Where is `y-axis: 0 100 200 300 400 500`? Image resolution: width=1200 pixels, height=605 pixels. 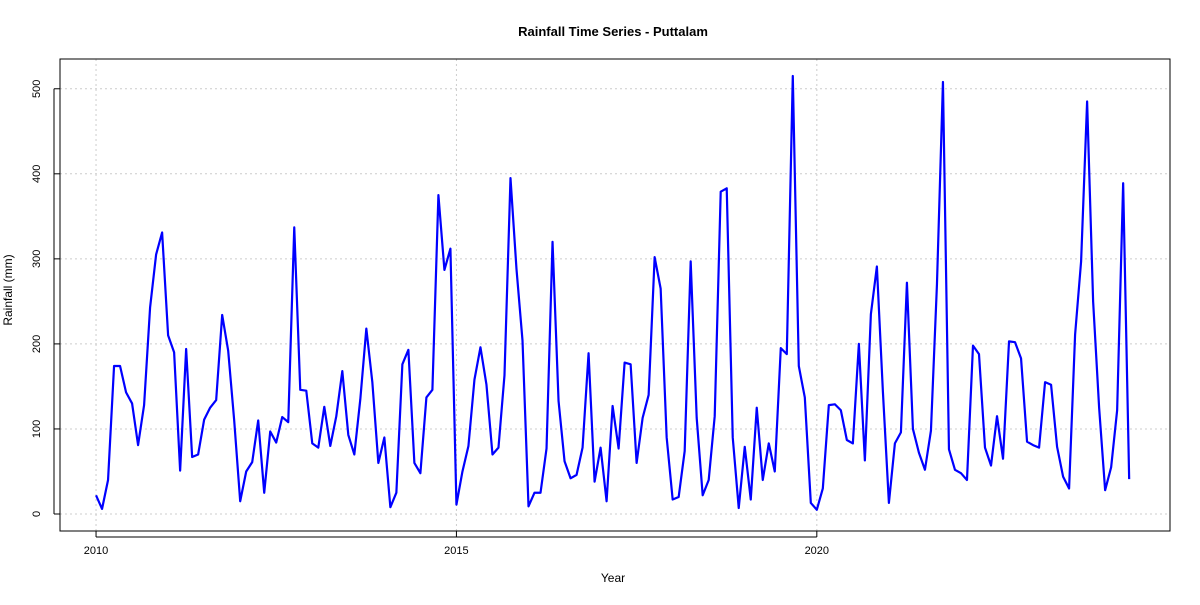 y-axis: 0 100 200 300 400 500 is located at coordinates (45, 298).